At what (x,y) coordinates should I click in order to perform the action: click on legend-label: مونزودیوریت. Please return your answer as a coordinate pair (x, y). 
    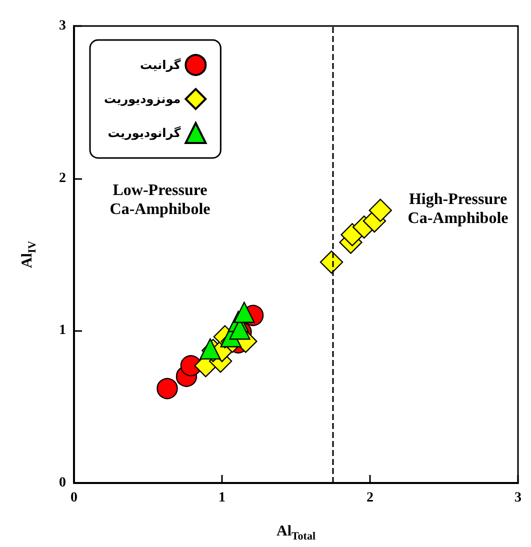
    Looking at the image, I should click on (142, 99).